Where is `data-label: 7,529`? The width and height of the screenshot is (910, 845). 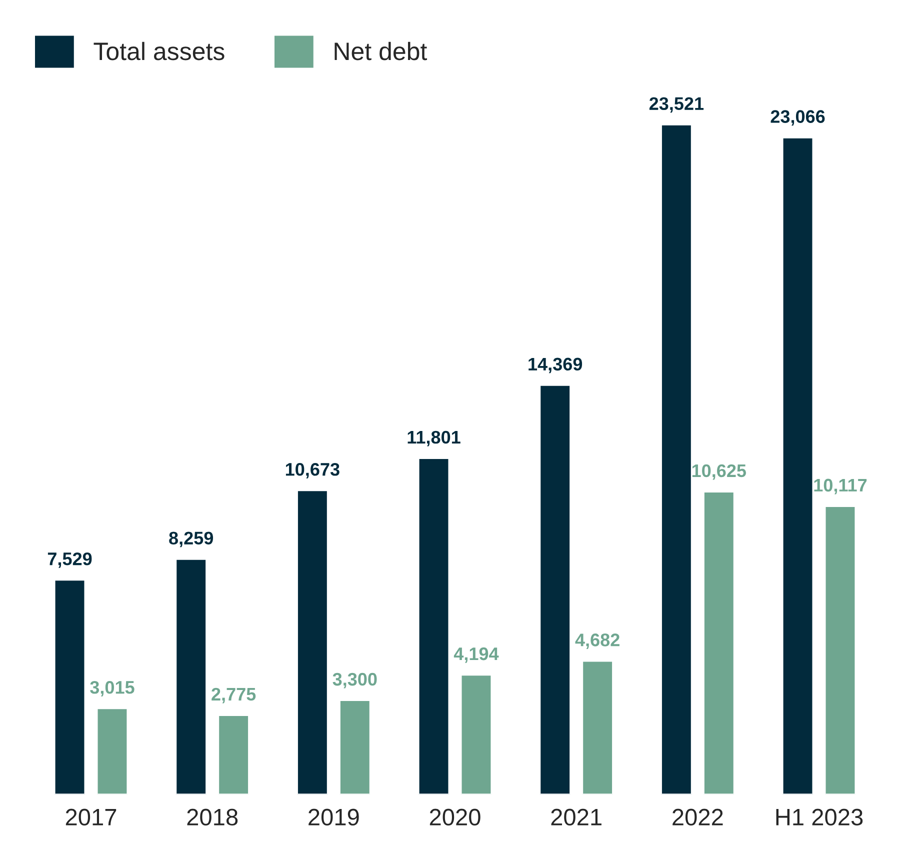 data-label: 7,529 is located at coordinates (70, 560).